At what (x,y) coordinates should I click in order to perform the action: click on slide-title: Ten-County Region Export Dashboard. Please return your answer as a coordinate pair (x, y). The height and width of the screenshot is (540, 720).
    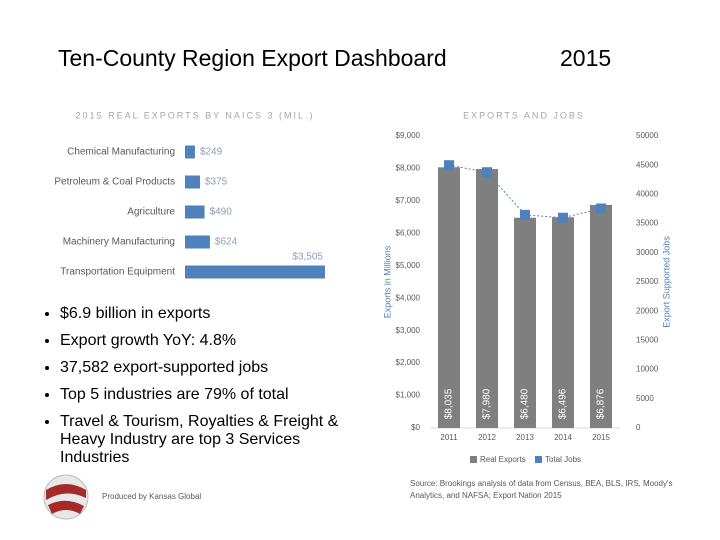
    Looking at the image, I should click on (252, 58).